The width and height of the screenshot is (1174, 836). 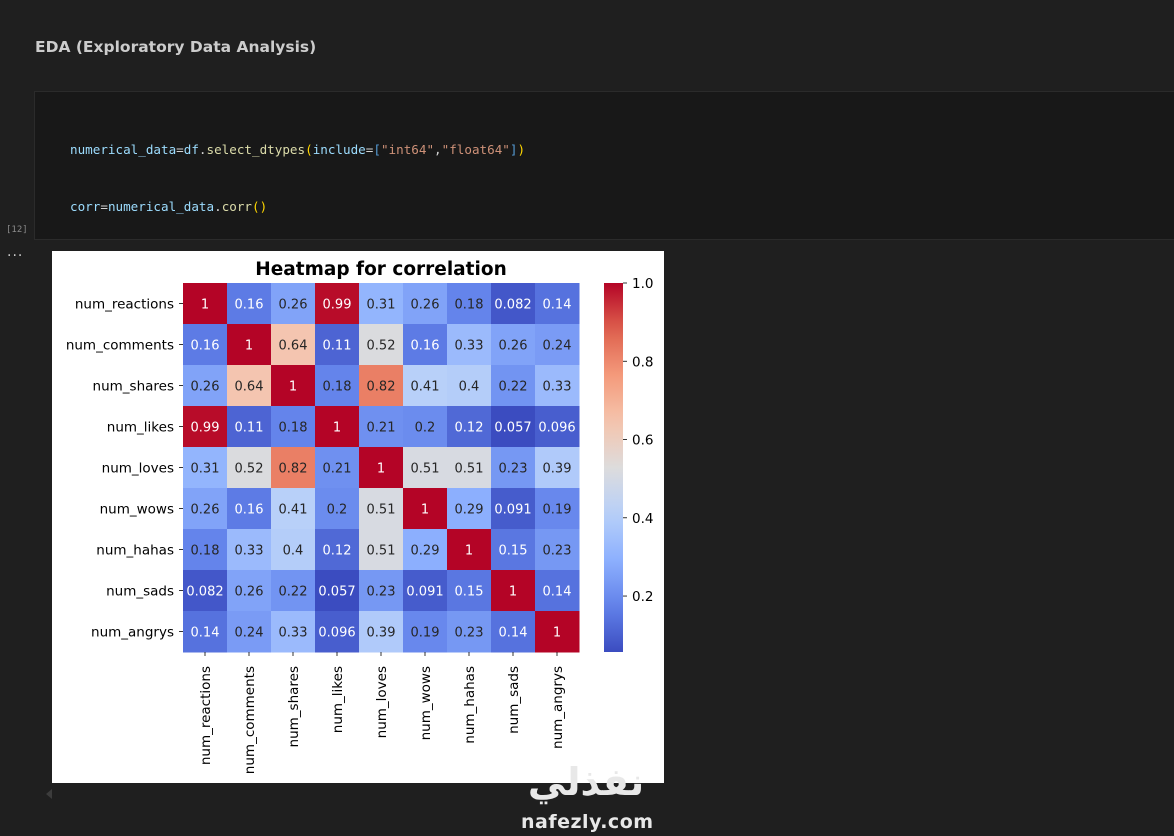 I want to click on scroll-left-icon, so click(x=49, y=794).